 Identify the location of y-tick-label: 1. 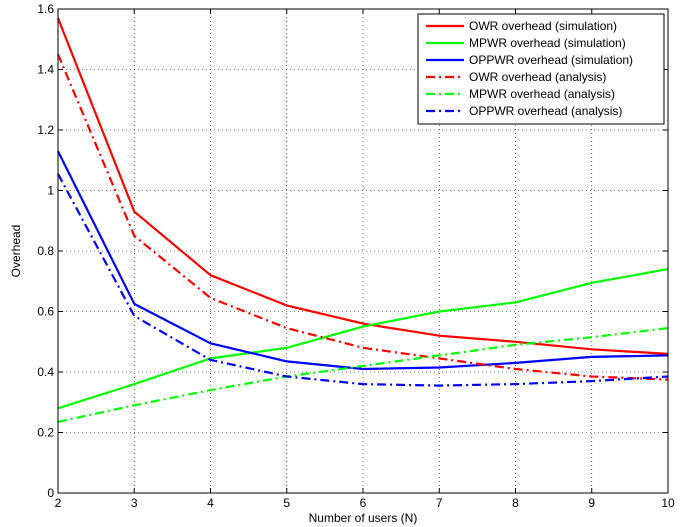
(50, 191).